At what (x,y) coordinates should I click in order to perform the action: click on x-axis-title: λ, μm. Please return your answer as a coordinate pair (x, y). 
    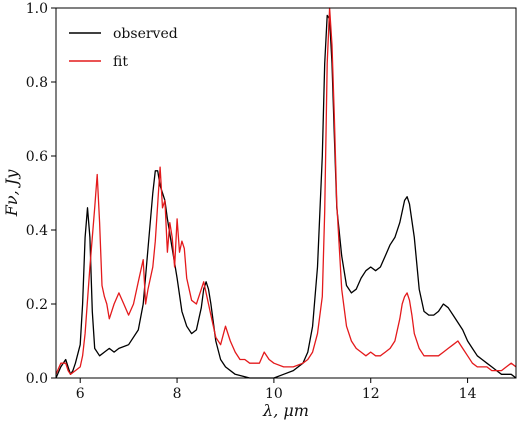
    Looking at the image, I should click on (285, 410).